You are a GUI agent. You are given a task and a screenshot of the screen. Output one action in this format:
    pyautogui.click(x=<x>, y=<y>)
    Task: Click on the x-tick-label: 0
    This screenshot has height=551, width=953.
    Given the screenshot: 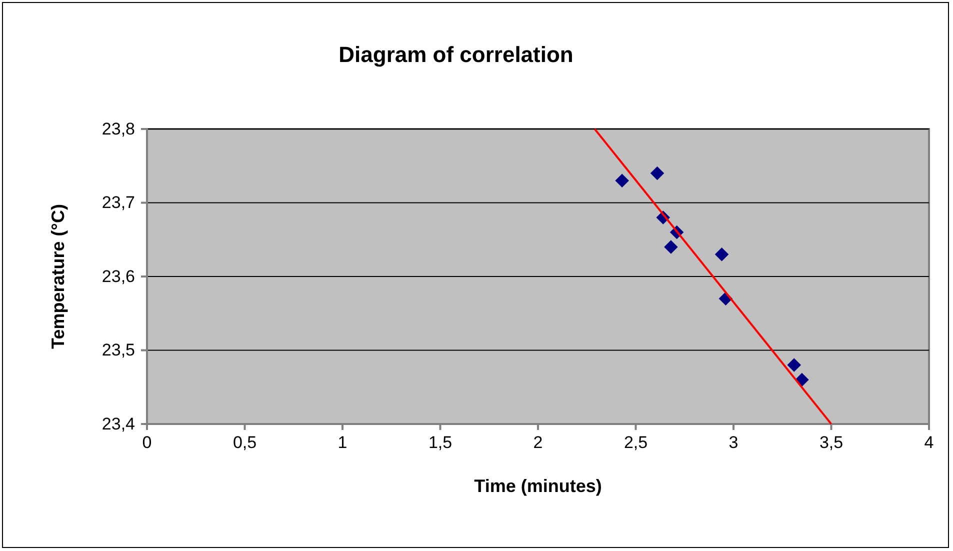 What is the action you would take?
    pyautogui.click(x=147, y=442)
    